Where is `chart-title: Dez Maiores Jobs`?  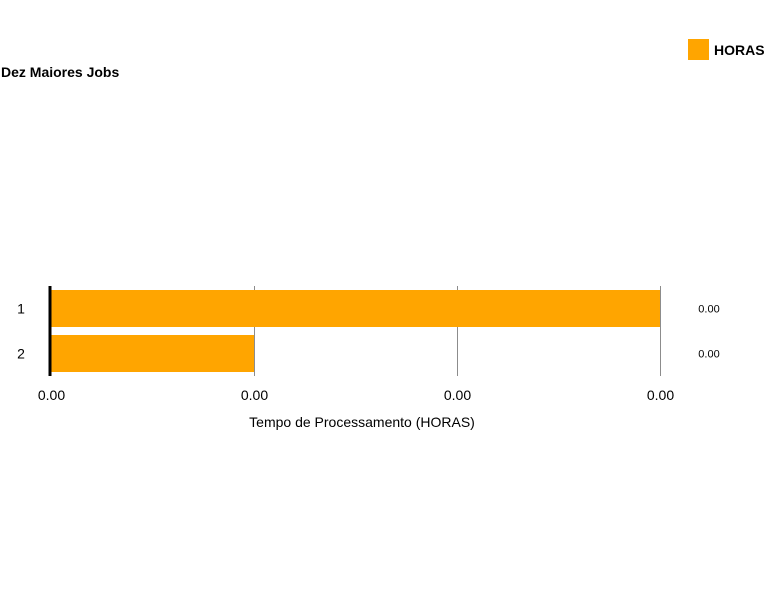
chart-title: Dez Maiores Jobs is located at coordinates (60, 72).